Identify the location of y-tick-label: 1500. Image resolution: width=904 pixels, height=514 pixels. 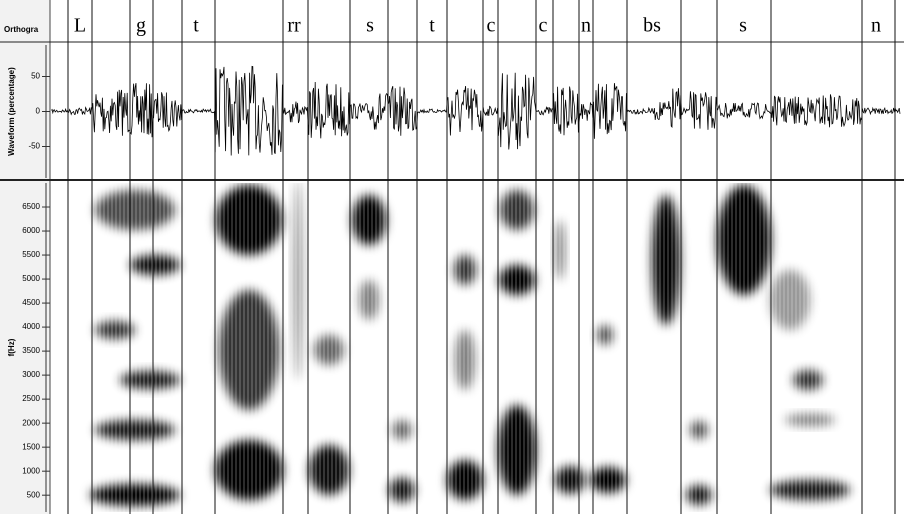
(31, 446).